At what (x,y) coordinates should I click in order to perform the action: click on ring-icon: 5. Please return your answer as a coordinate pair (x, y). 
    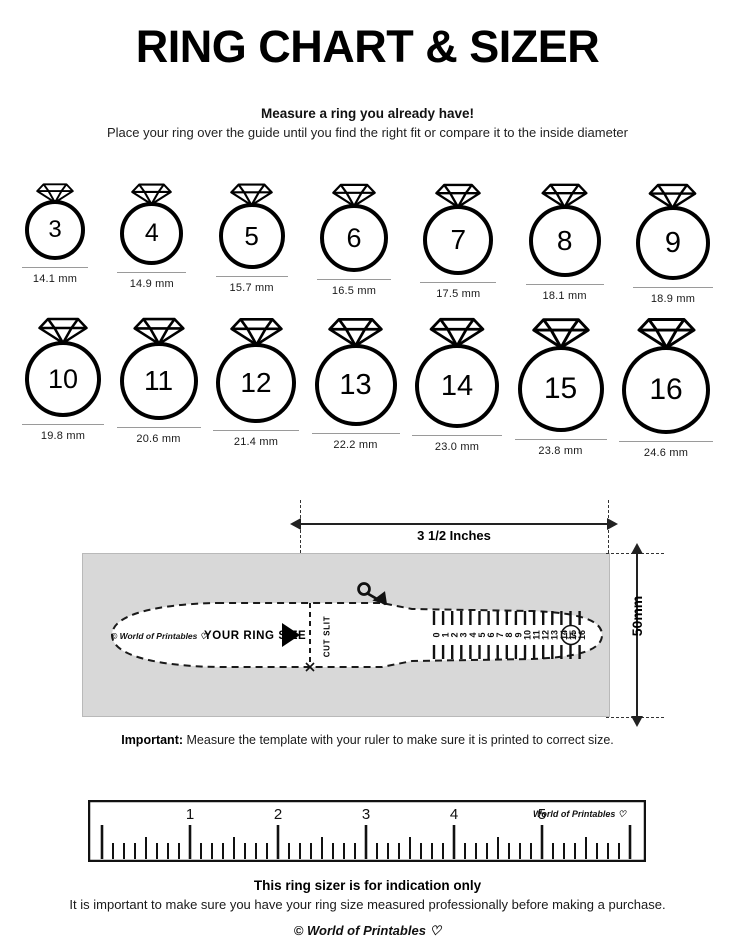
    Looking at the image, I should click on (251, 225).